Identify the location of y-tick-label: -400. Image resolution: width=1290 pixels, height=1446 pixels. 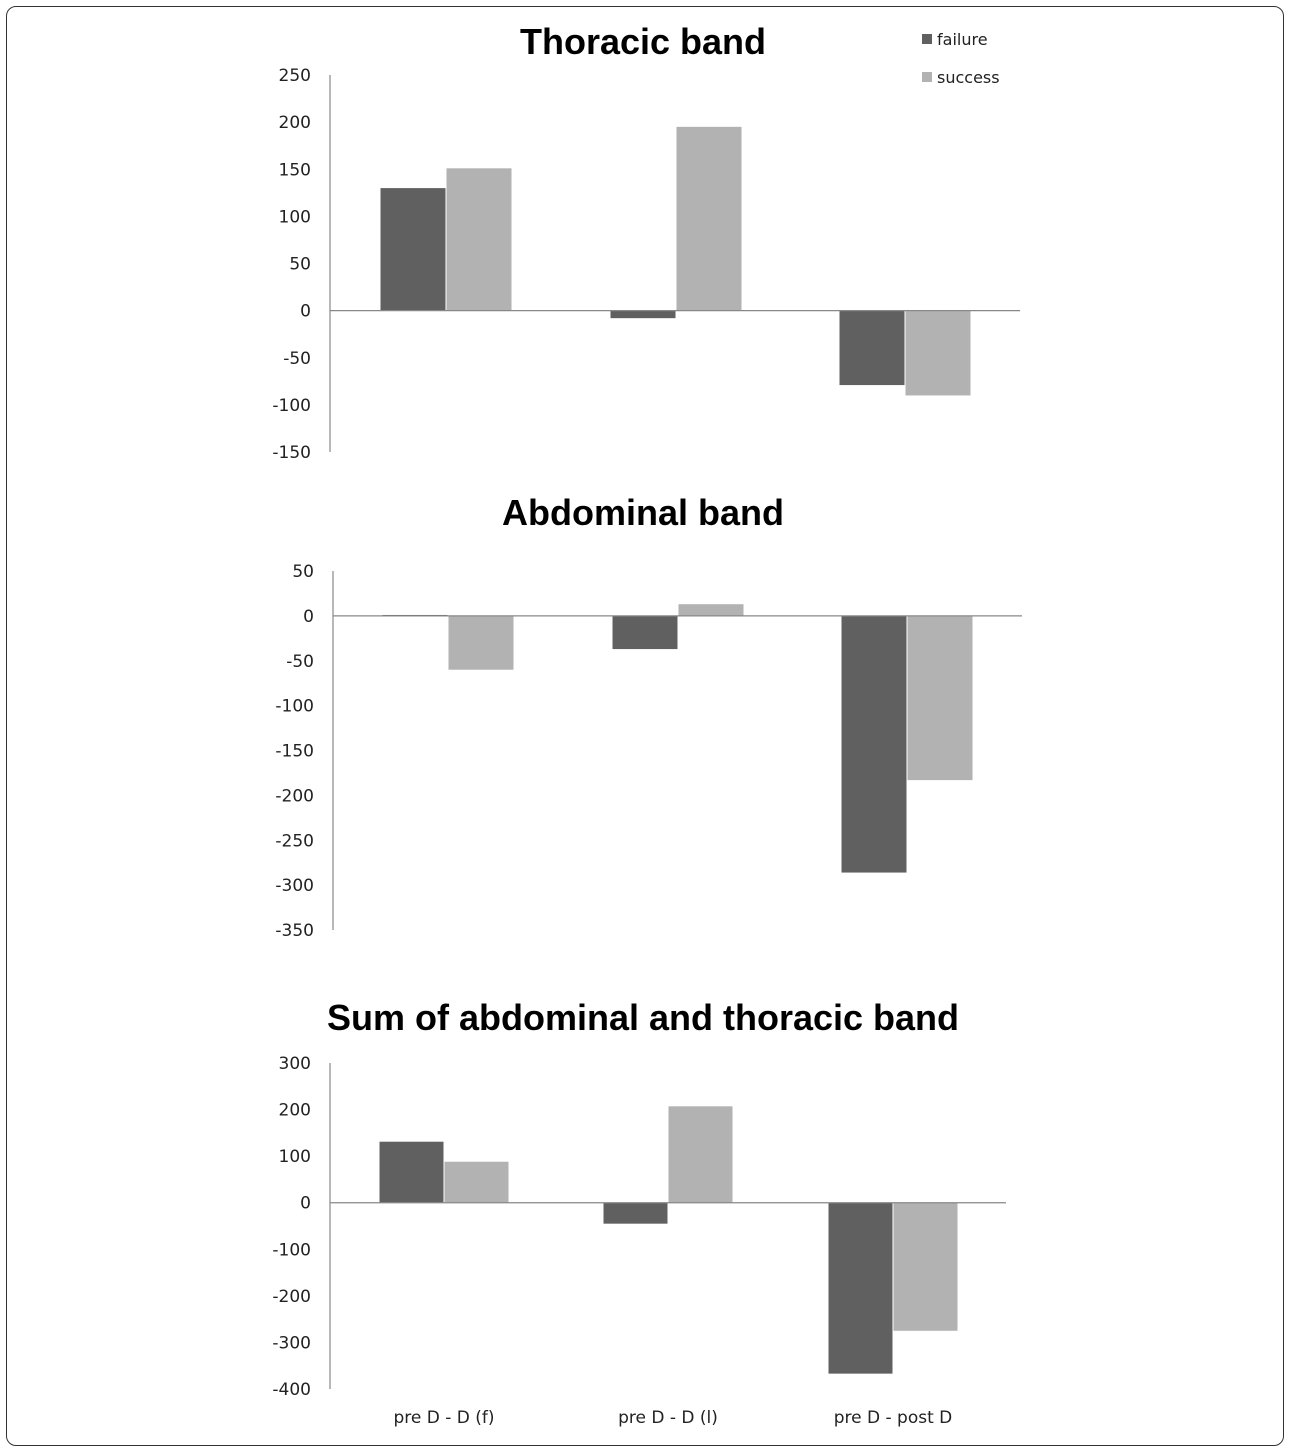
(291, 1390).